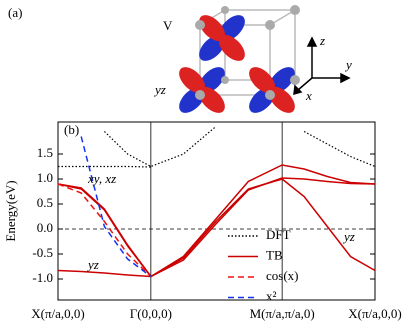 The height and width of the screenshot is (326, 416). What do you see at coordinates (271, 295) in the screenshot?
I see `legend-label: x²` at bounding box center [271, 295].